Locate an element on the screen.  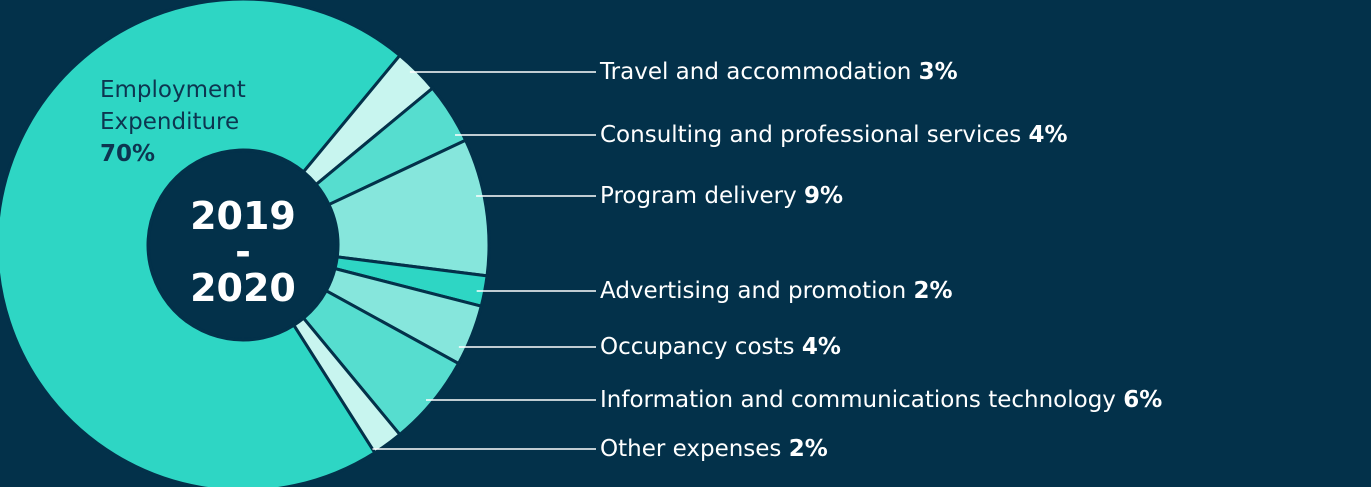
slice-label: Consulting and professional services 4% is located at coordinates (834, 135).